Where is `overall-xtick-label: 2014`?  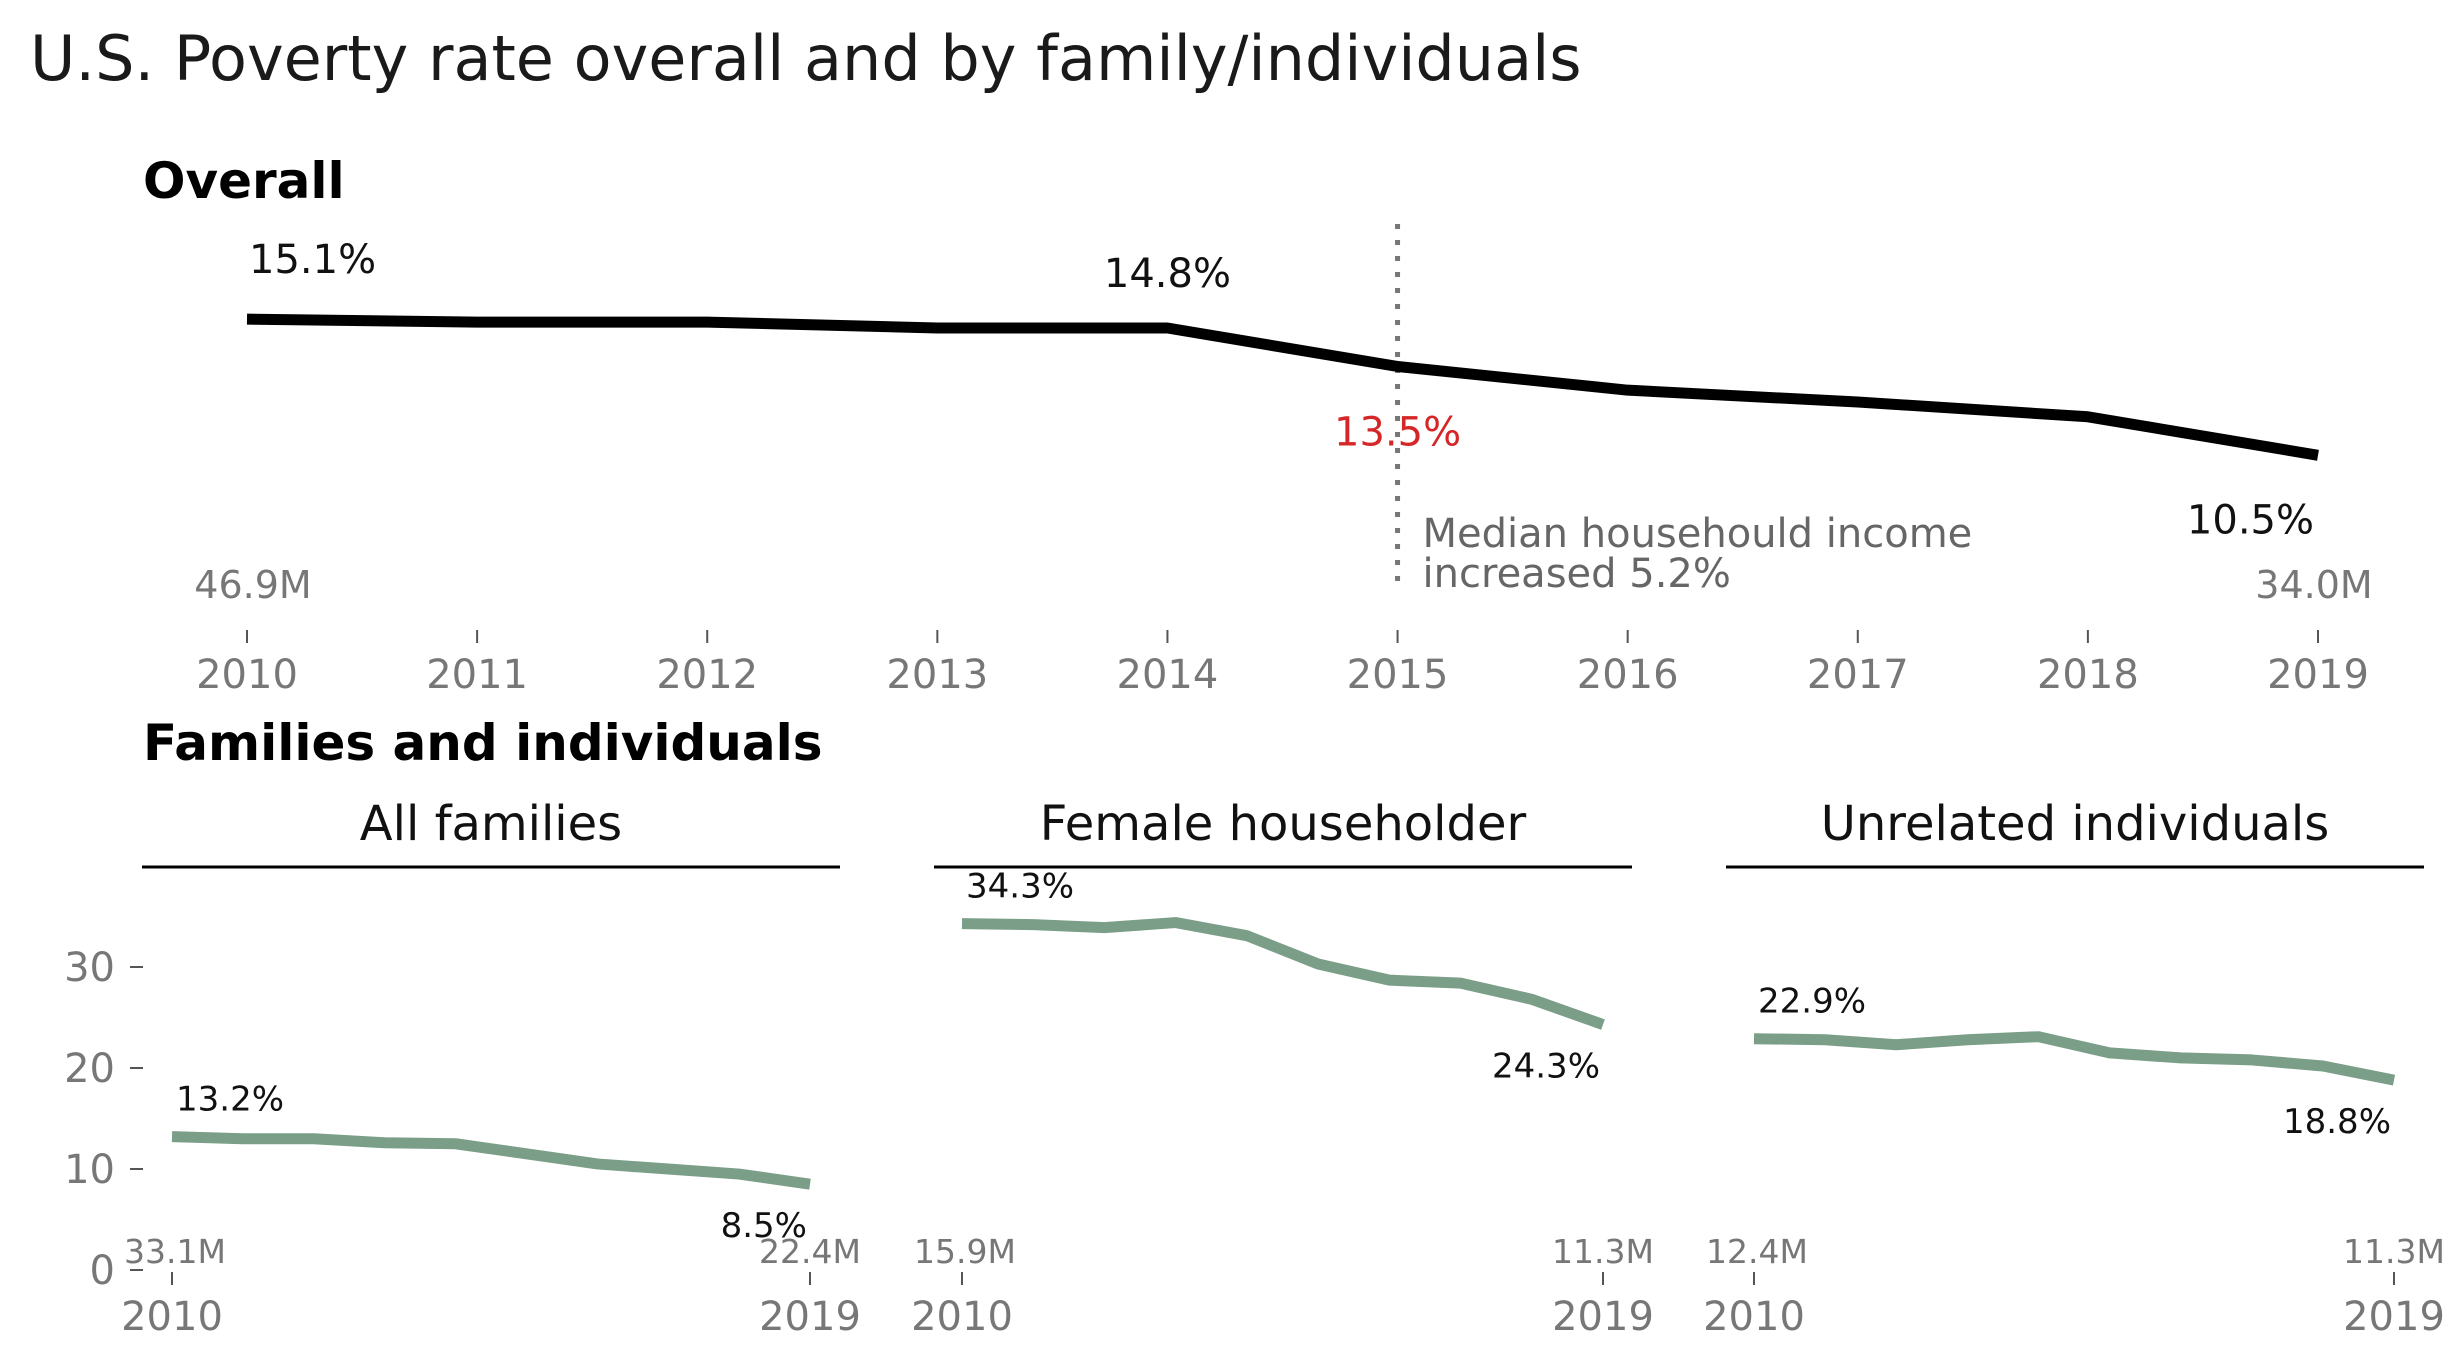 overall-xtick-label: 2014 is located at coordinates (1168, 675).